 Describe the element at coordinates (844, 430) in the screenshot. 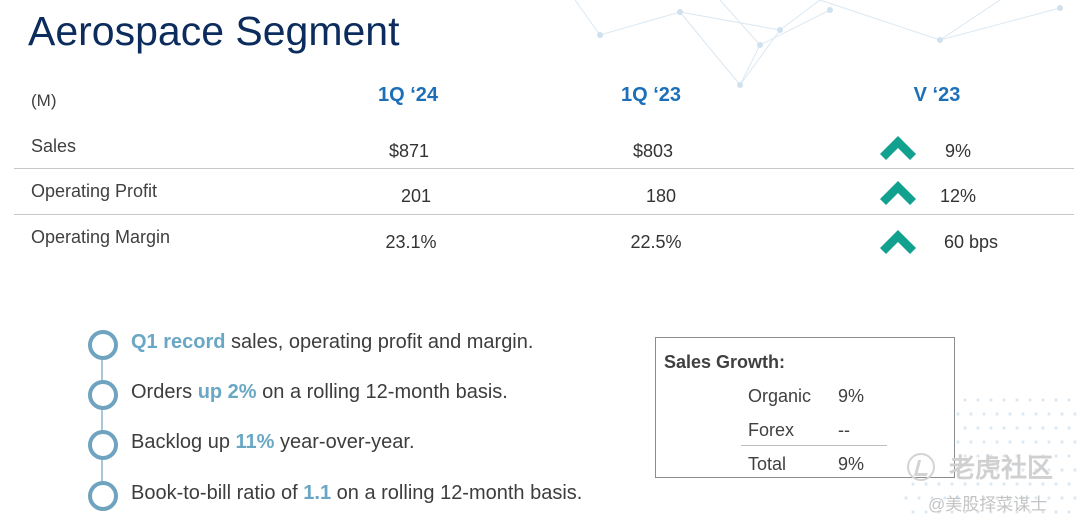

I see `sales-growth-value-forex: --` at that location.